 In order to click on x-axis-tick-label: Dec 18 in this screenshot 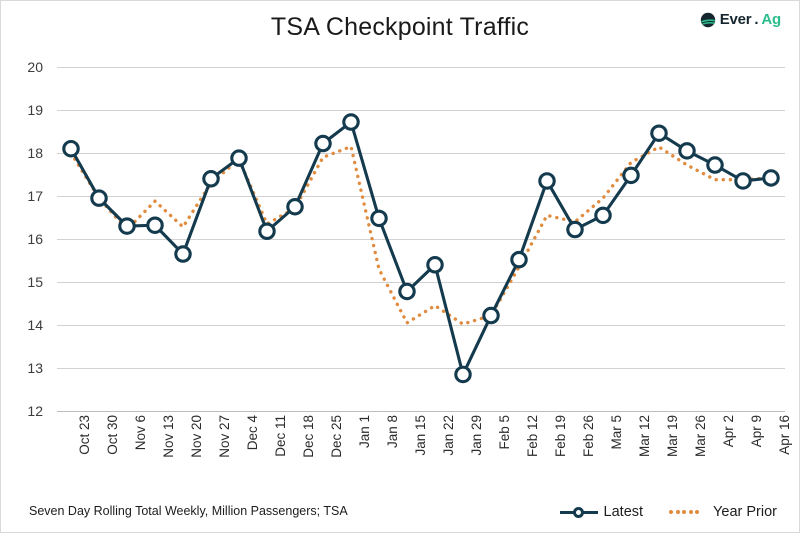, I will do `click(308, 436)`.